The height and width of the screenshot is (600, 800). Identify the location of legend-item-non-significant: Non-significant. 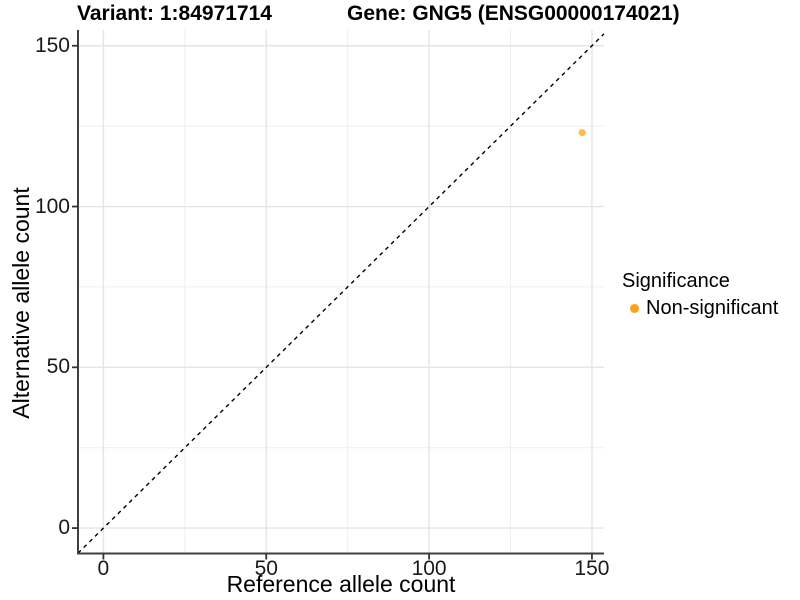
(699, 308).